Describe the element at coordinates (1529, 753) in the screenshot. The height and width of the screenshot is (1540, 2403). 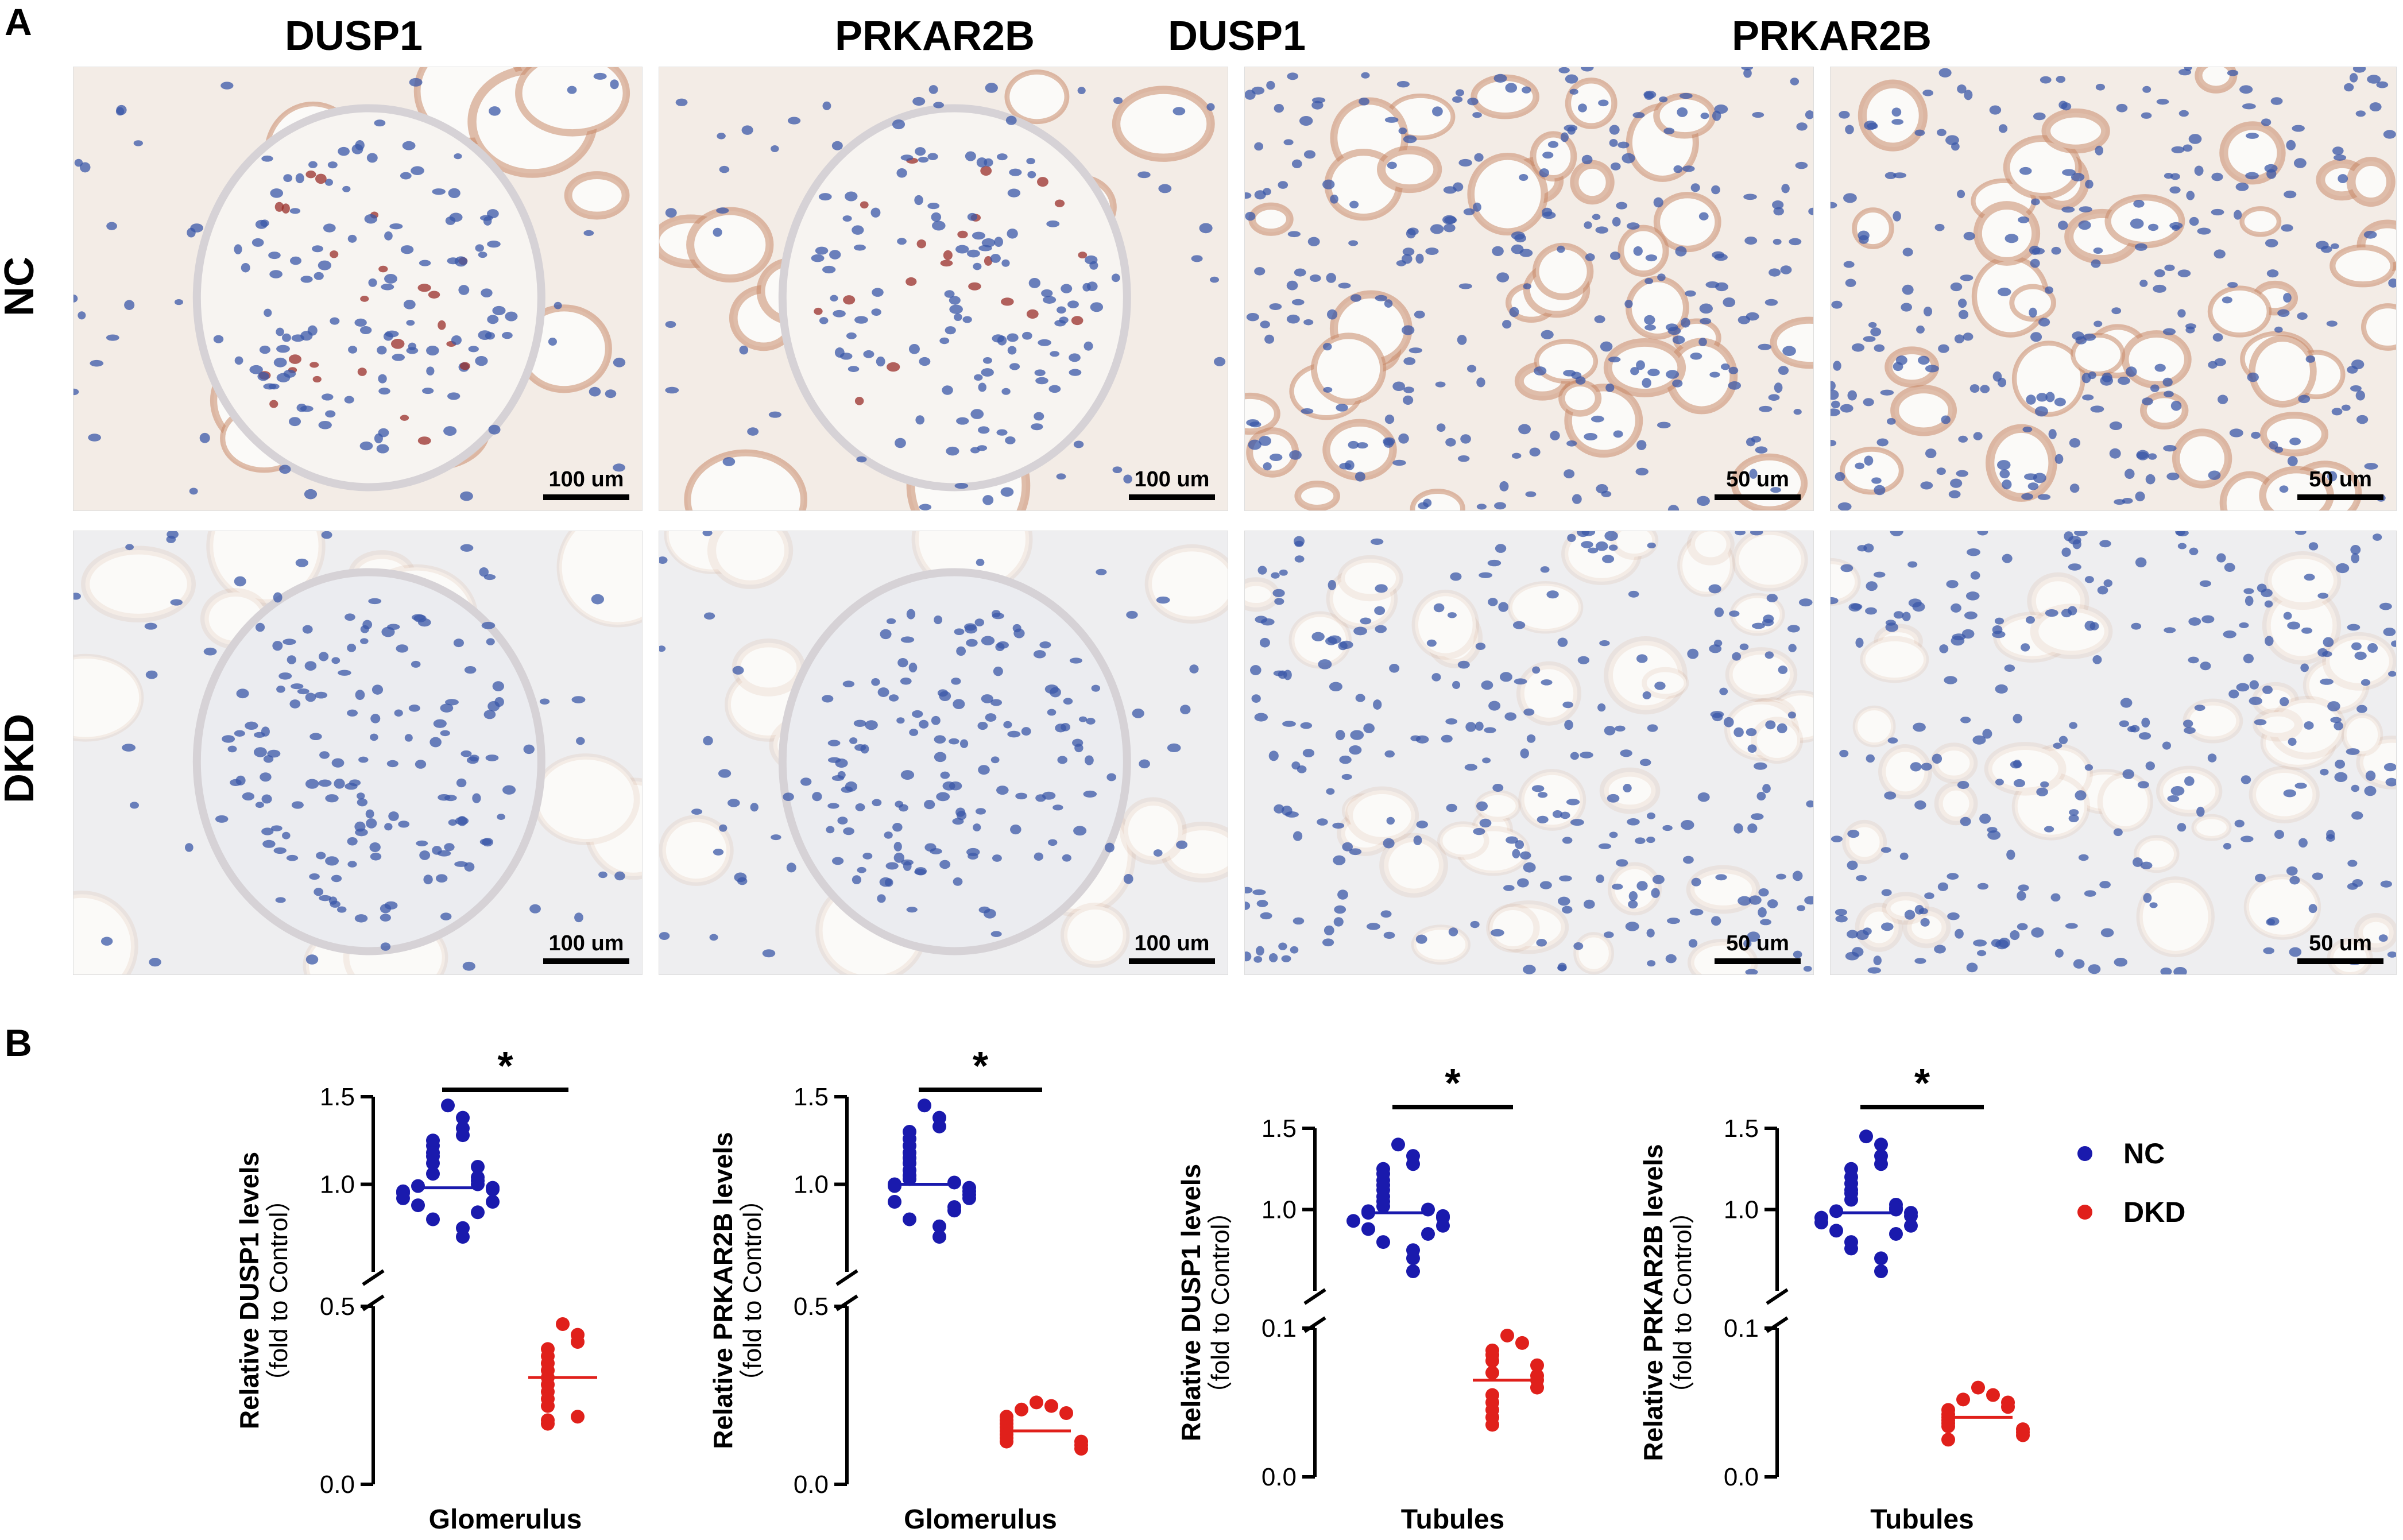
I see `micrograph-dkd-dusp1-tubules: 50 um` at that location.